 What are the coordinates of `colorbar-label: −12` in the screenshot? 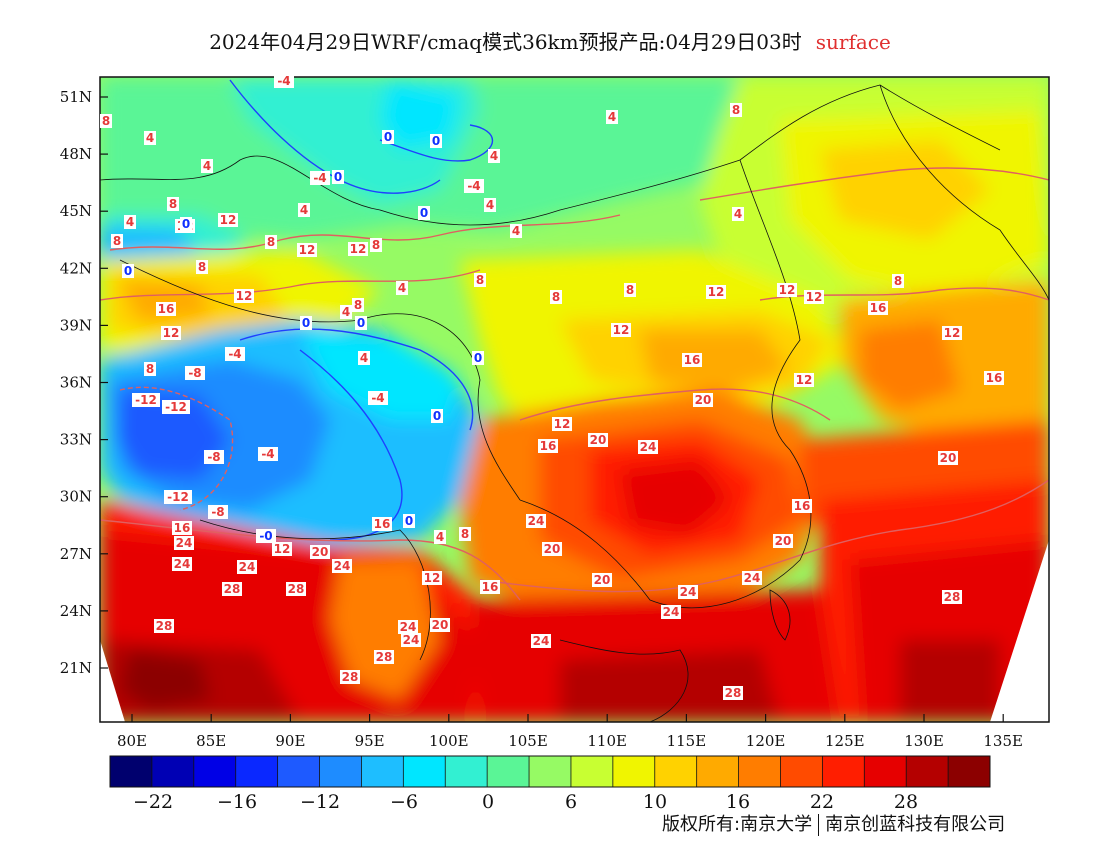 It's located at (320, 802).